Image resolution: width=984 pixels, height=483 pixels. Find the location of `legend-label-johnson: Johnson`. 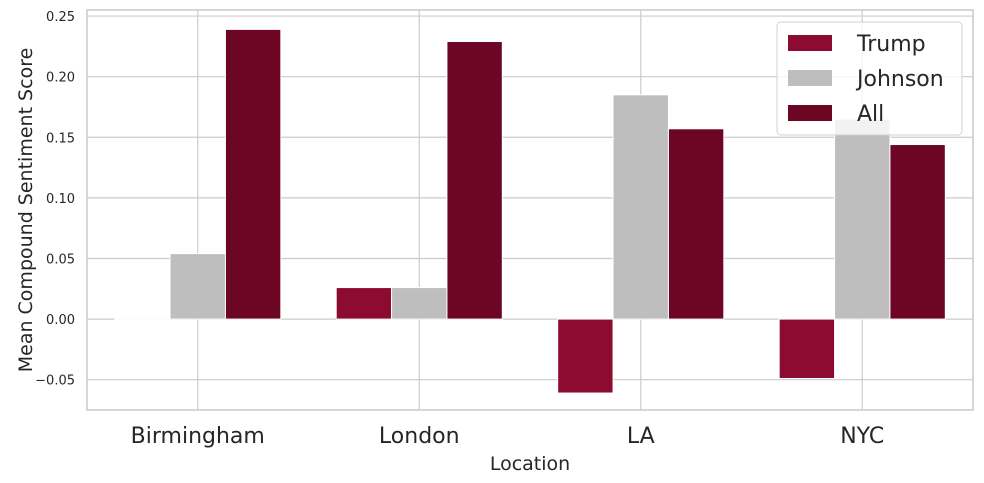

legend-label-johnson: Johnson is located at coordinates (899, 79).